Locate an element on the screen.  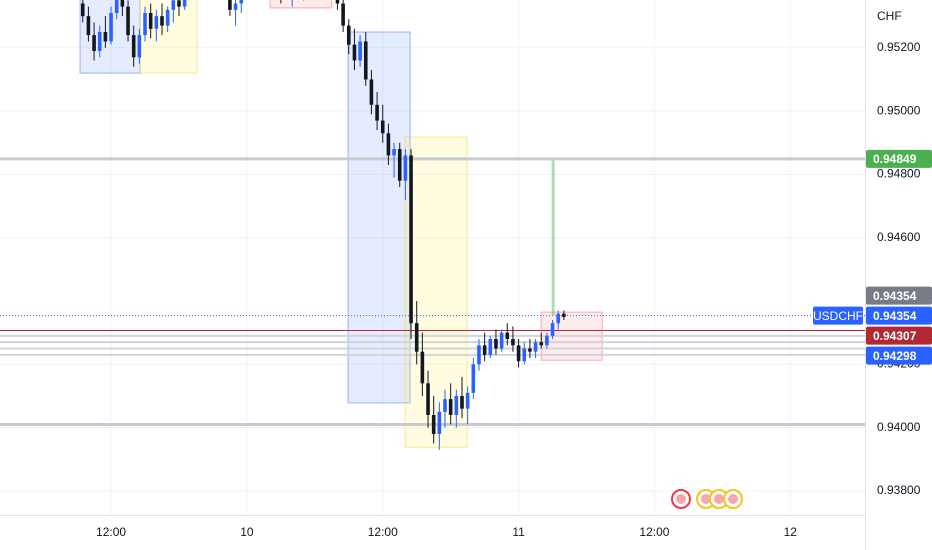
price-tag-label: 0.94307 is located at coordinates (895, 336).